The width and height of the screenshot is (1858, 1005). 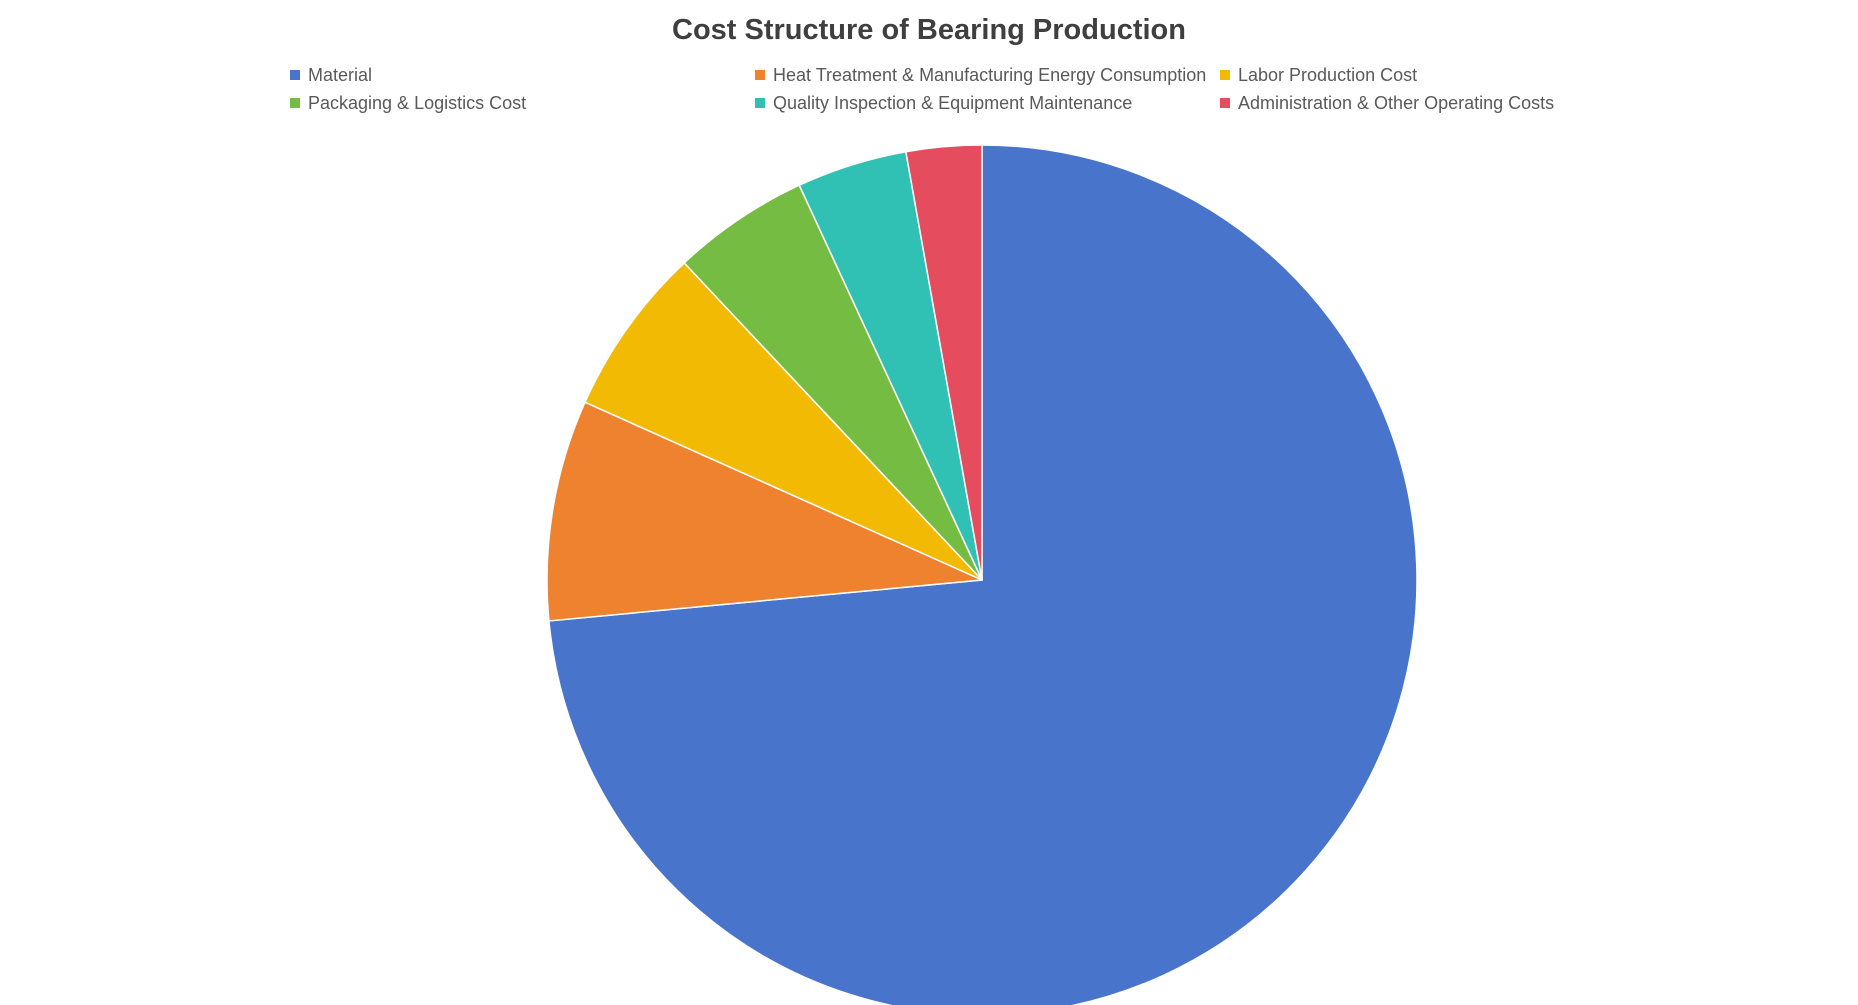 What do you see at coordinates (1396, 102) in the screenshot?
I see `legend-label: Administration & Other Operating Costs` at bounding box center [1396, 102].